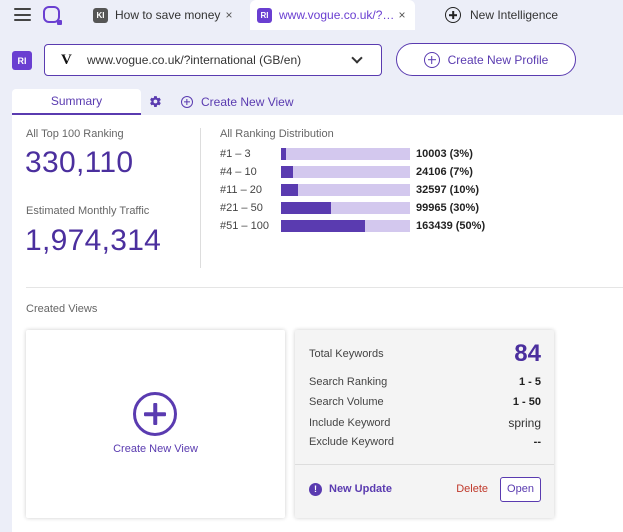 Image resolution: width=623 pixels, height=532 pixels. Describe the element at coordinates (524, 423) in the screenshot. I see `view-filter-value: spring` at that location.